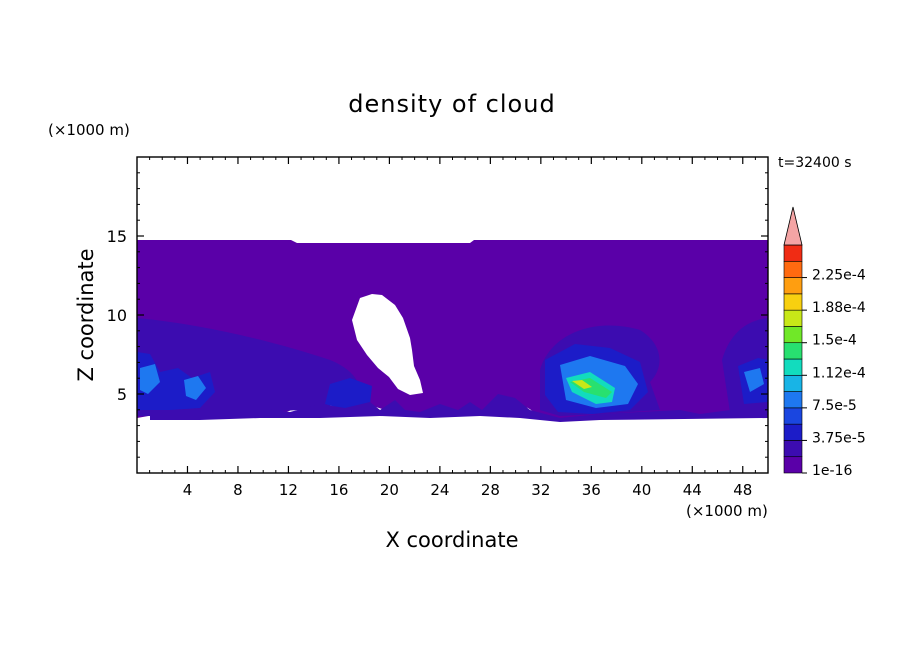  Describe the element at coordinates (839, 438) in the screenshot. I see `colorbar-label: 3.75e-5` at that location.